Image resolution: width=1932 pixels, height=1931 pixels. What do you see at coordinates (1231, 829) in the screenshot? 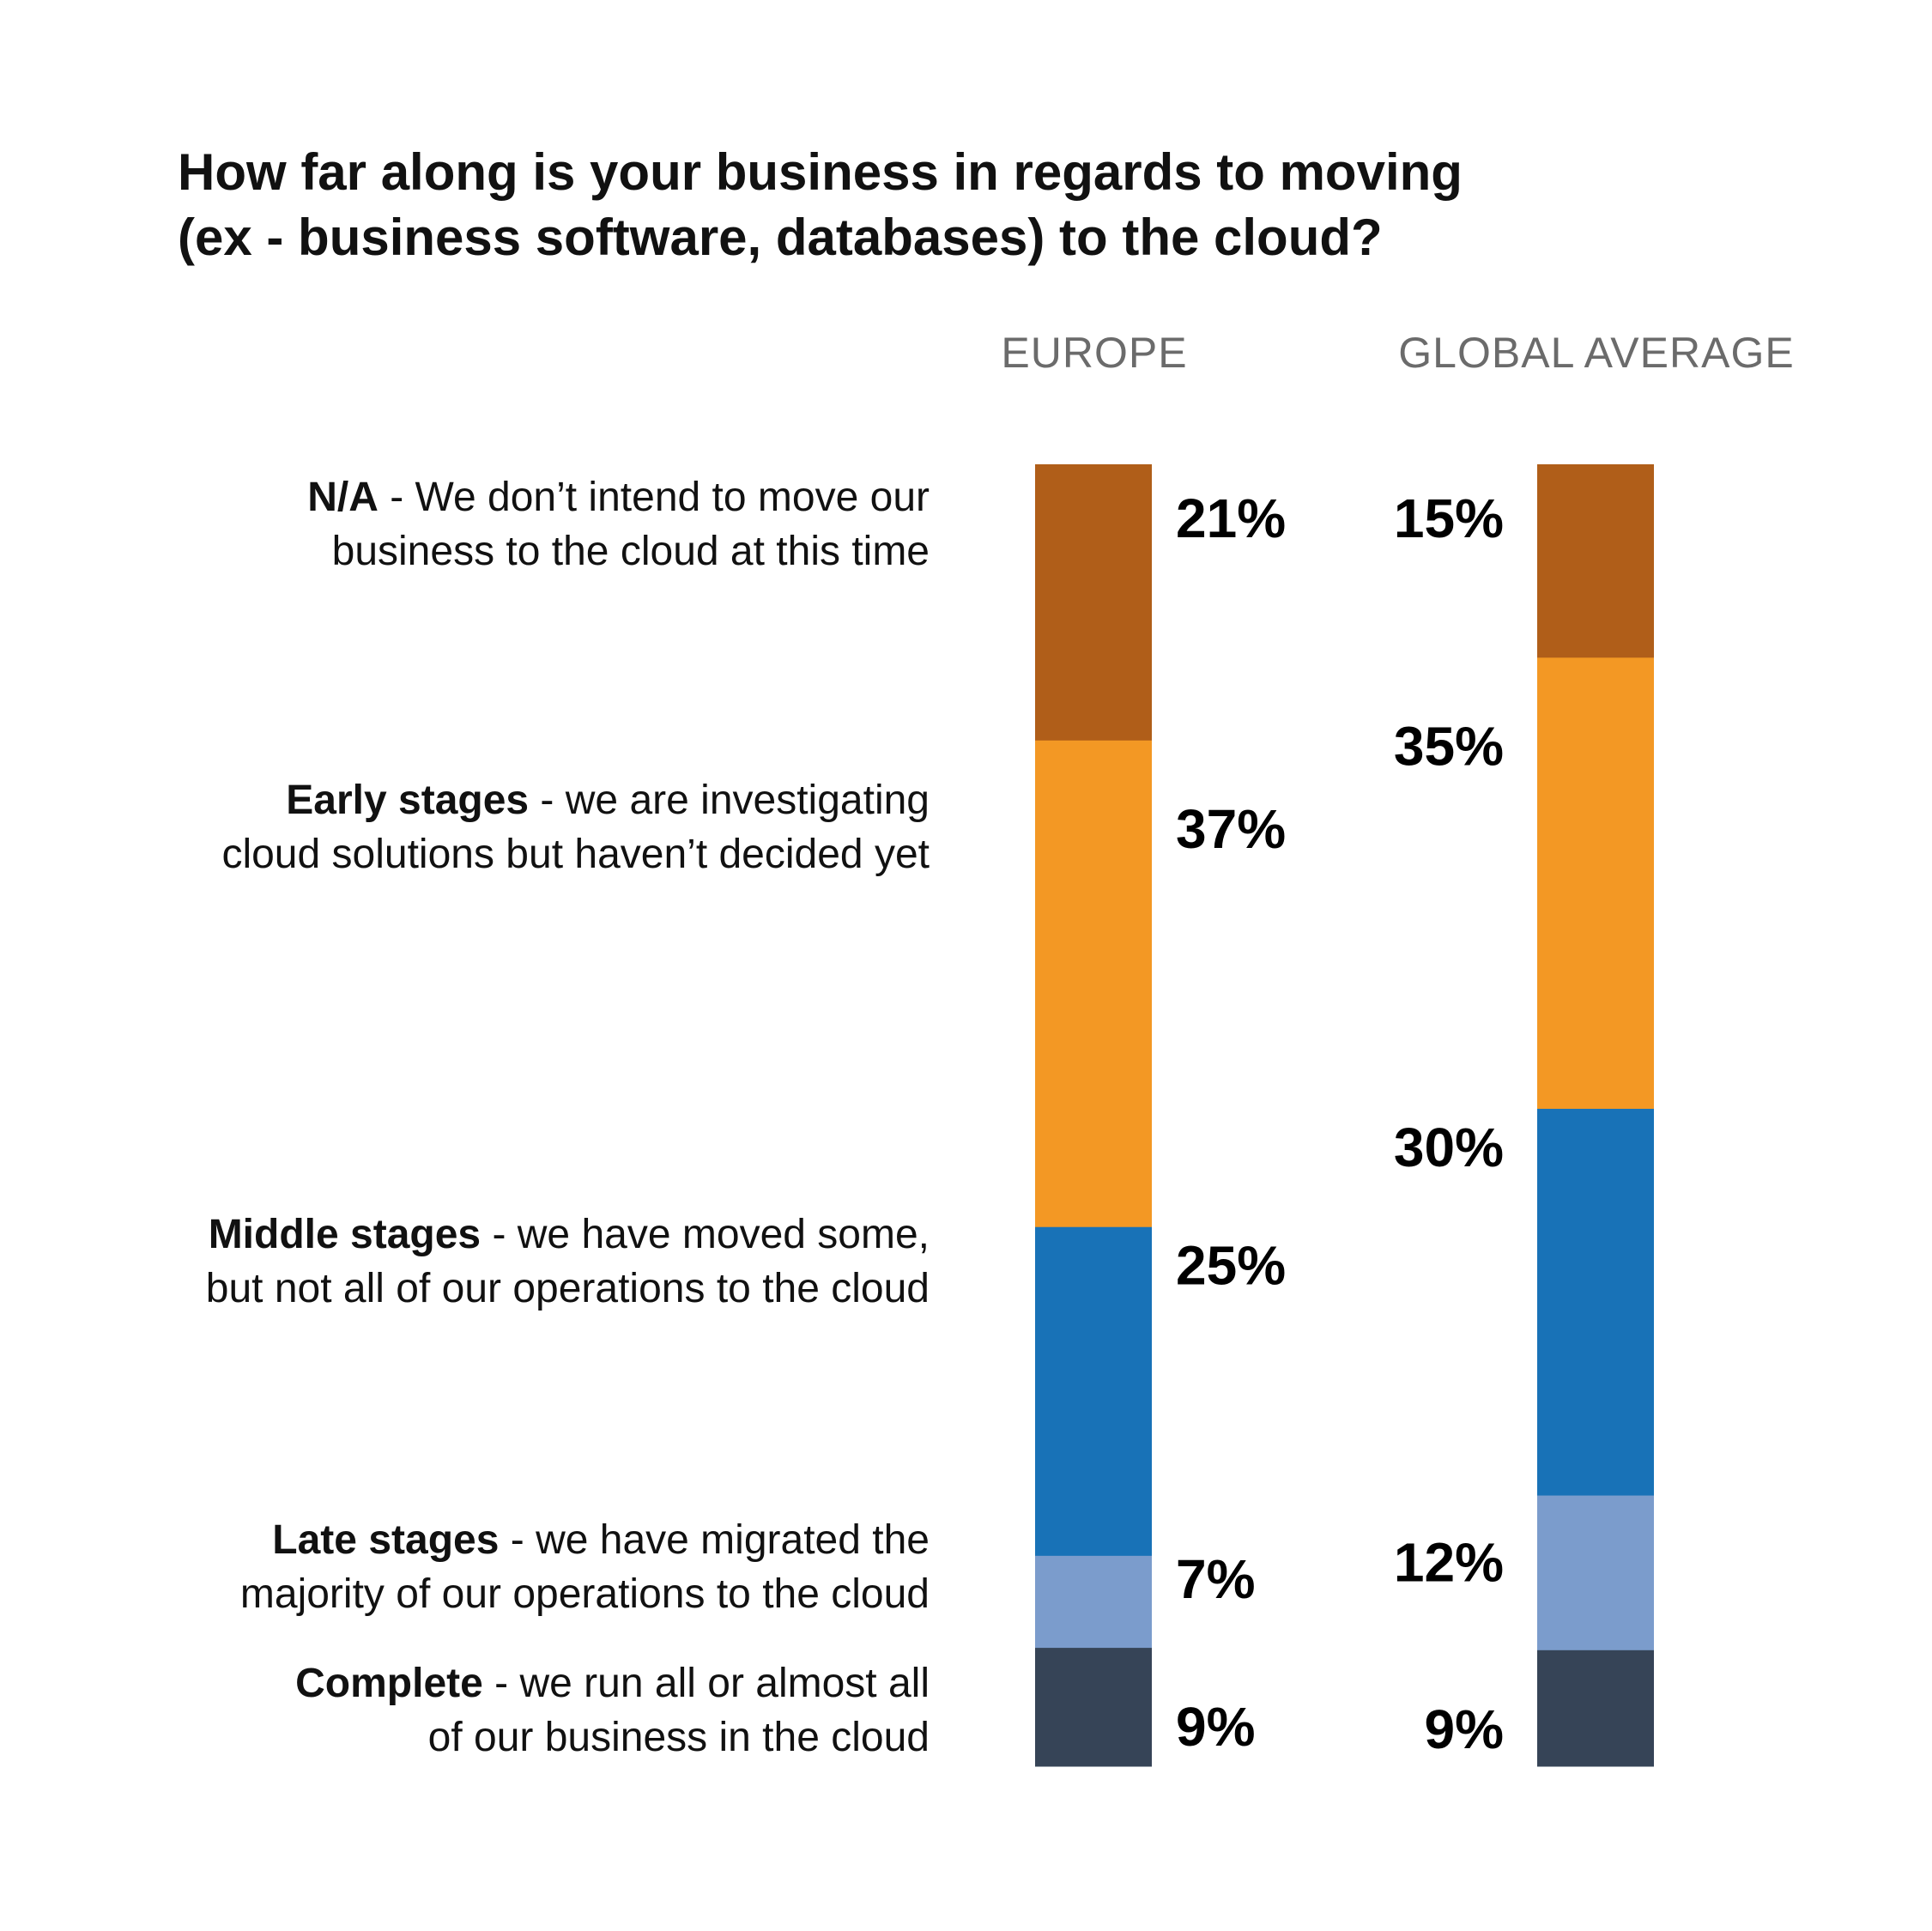
I see `value-label-europe-early-stages: 37%` at bounding box center [1231, 829].